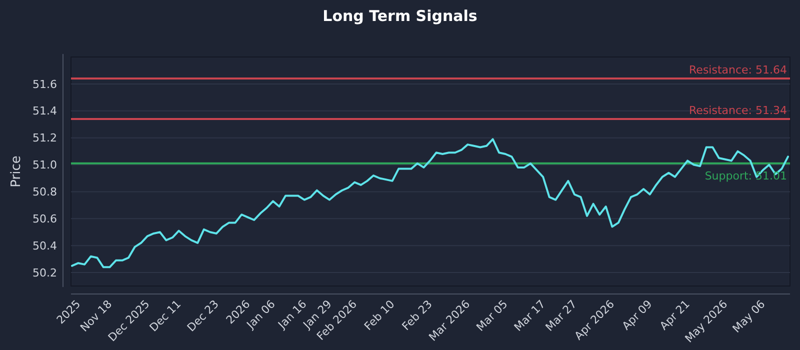 This screenshot has width=800, height=350. I want to click on y-axis-title: Price, so click(16, 172).